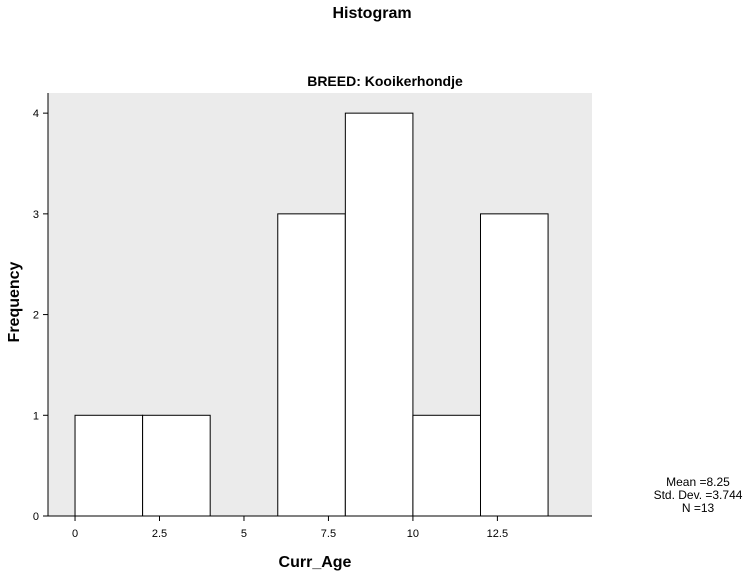 Image resolution: width=744 pixels, height=574 pixels. What do you see at coordinates (371, 13) in the screenshot?
I see `chart-title: Histogram` at bounding box center [371, 13].